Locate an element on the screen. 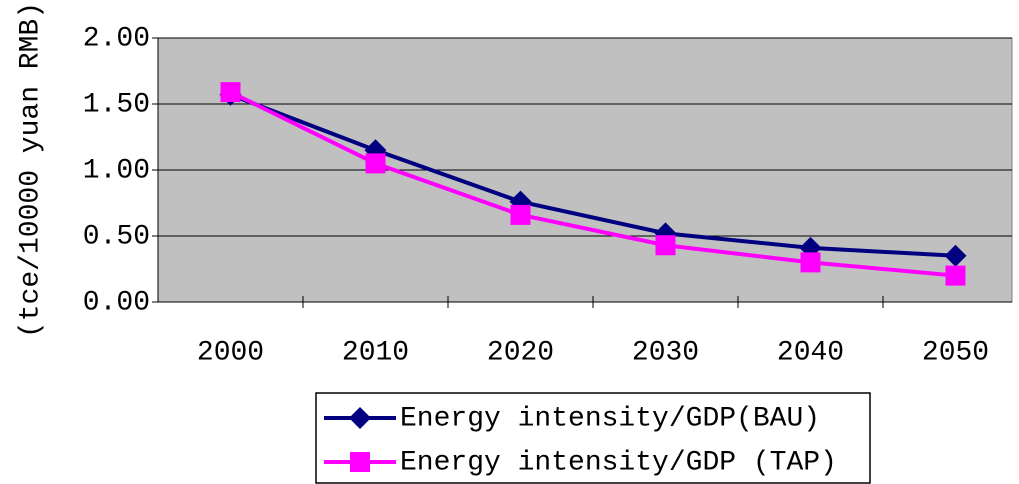 The height and width of the screenshot is (484, 1019). x-tick-label: 2020 is located at coordinates (520, 352).